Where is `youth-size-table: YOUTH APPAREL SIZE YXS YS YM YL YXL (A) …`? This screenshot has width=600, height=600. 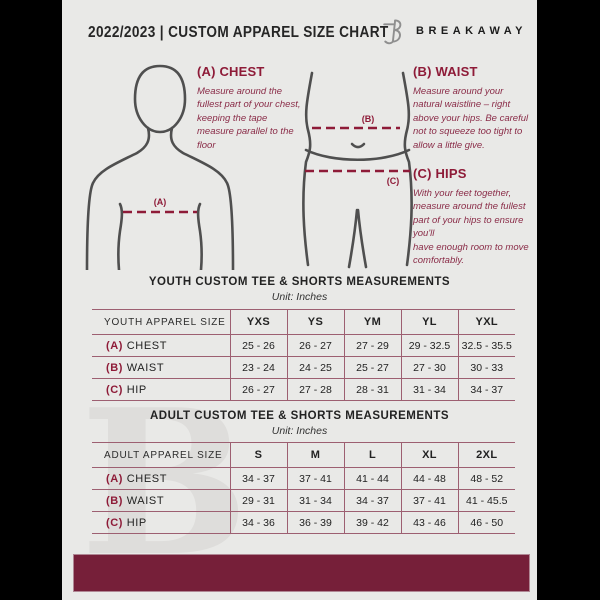
youth-size-table: YOUTH APPAREL SIZE YXS YS YM YL YXL (A) … is located at coordinates (303, 355).